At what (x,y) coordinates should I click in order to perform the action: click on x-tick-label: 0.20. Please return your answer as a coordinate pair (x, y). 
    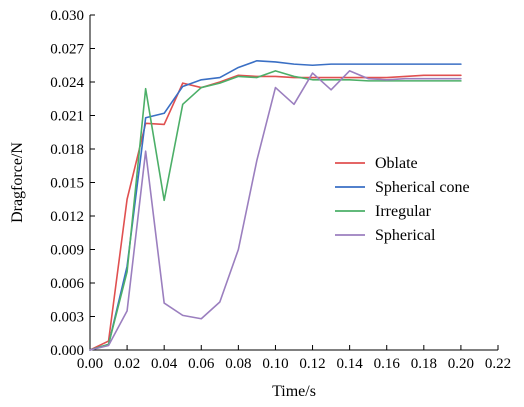
    Looking at the image, I should click on (461, 364).